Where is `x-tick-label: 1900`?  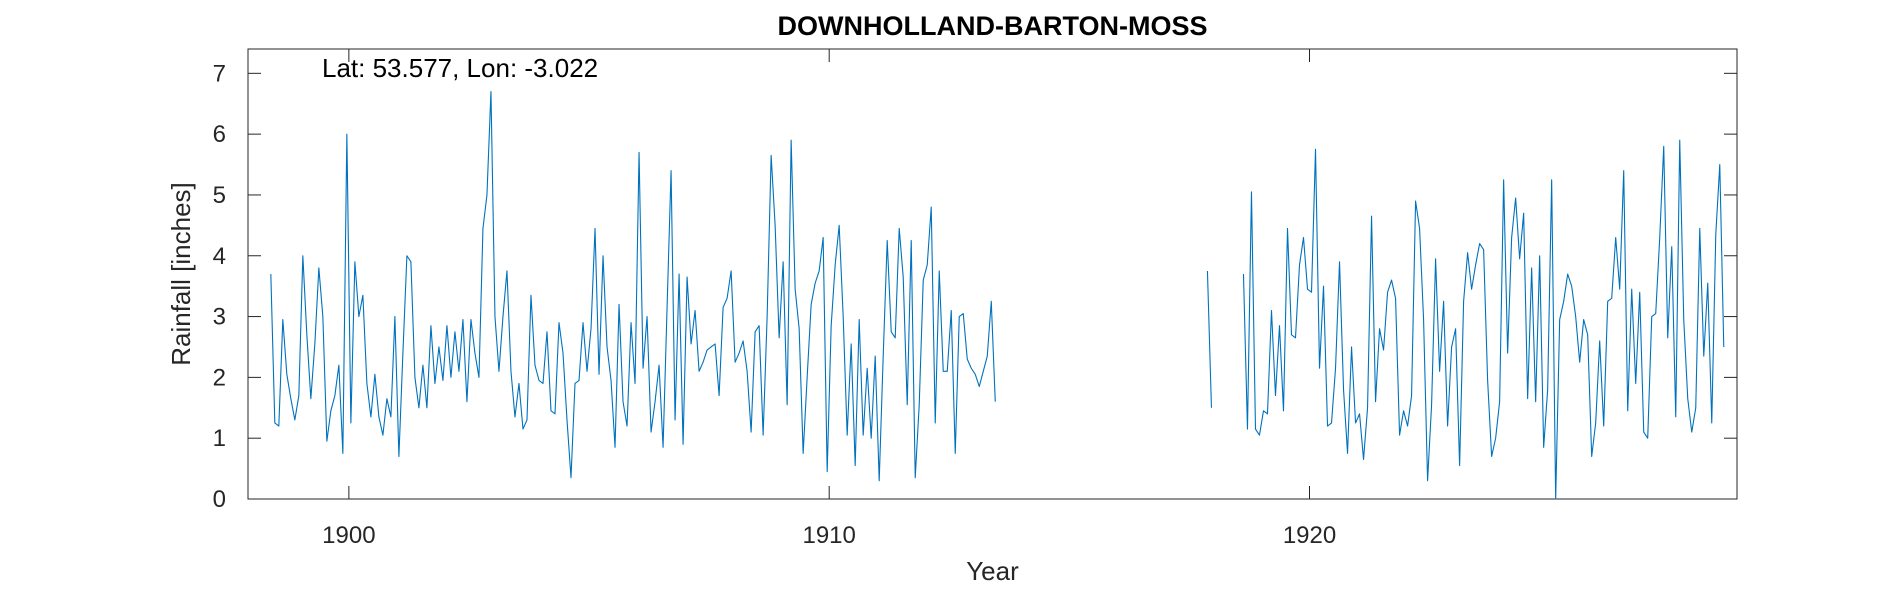 x-tick-label: 1900 is located at coordinates (348, 535).